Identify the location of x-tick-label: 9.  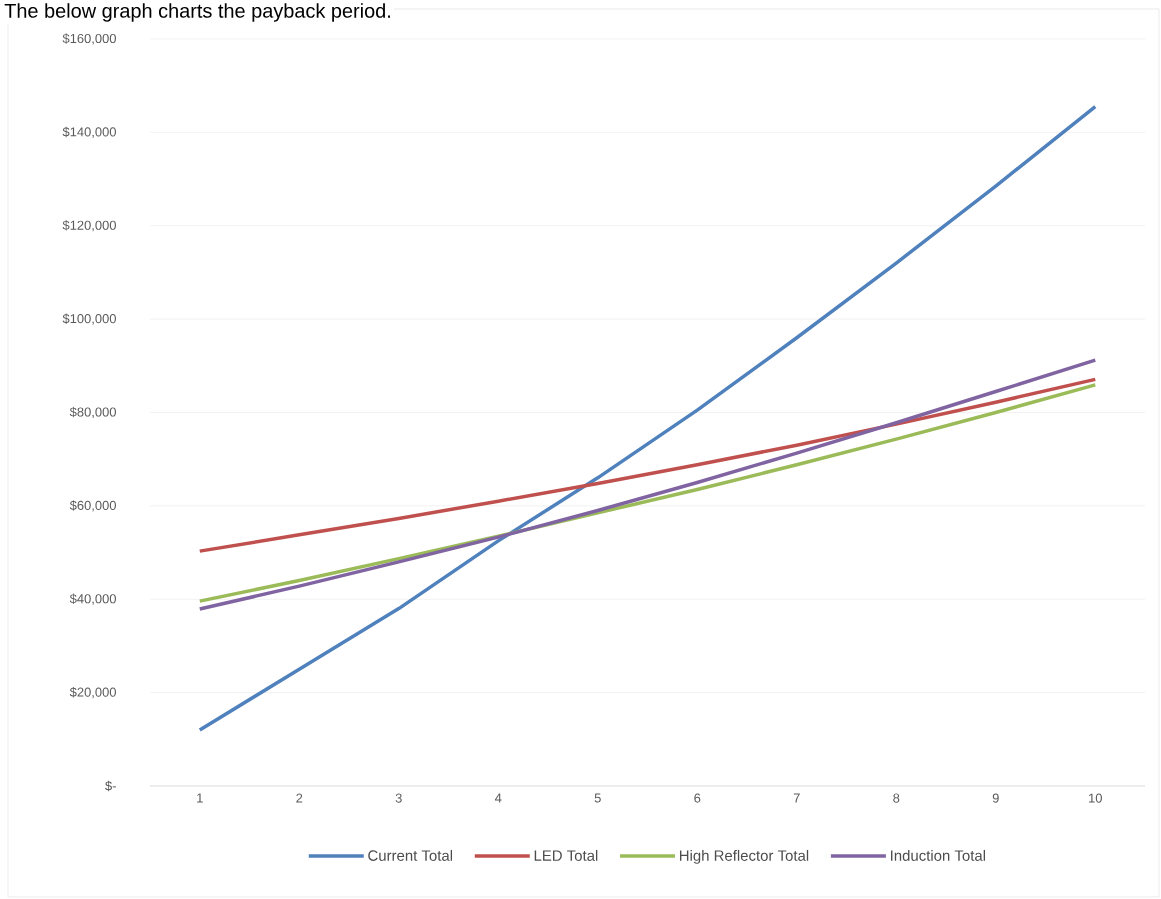
(995, 798).